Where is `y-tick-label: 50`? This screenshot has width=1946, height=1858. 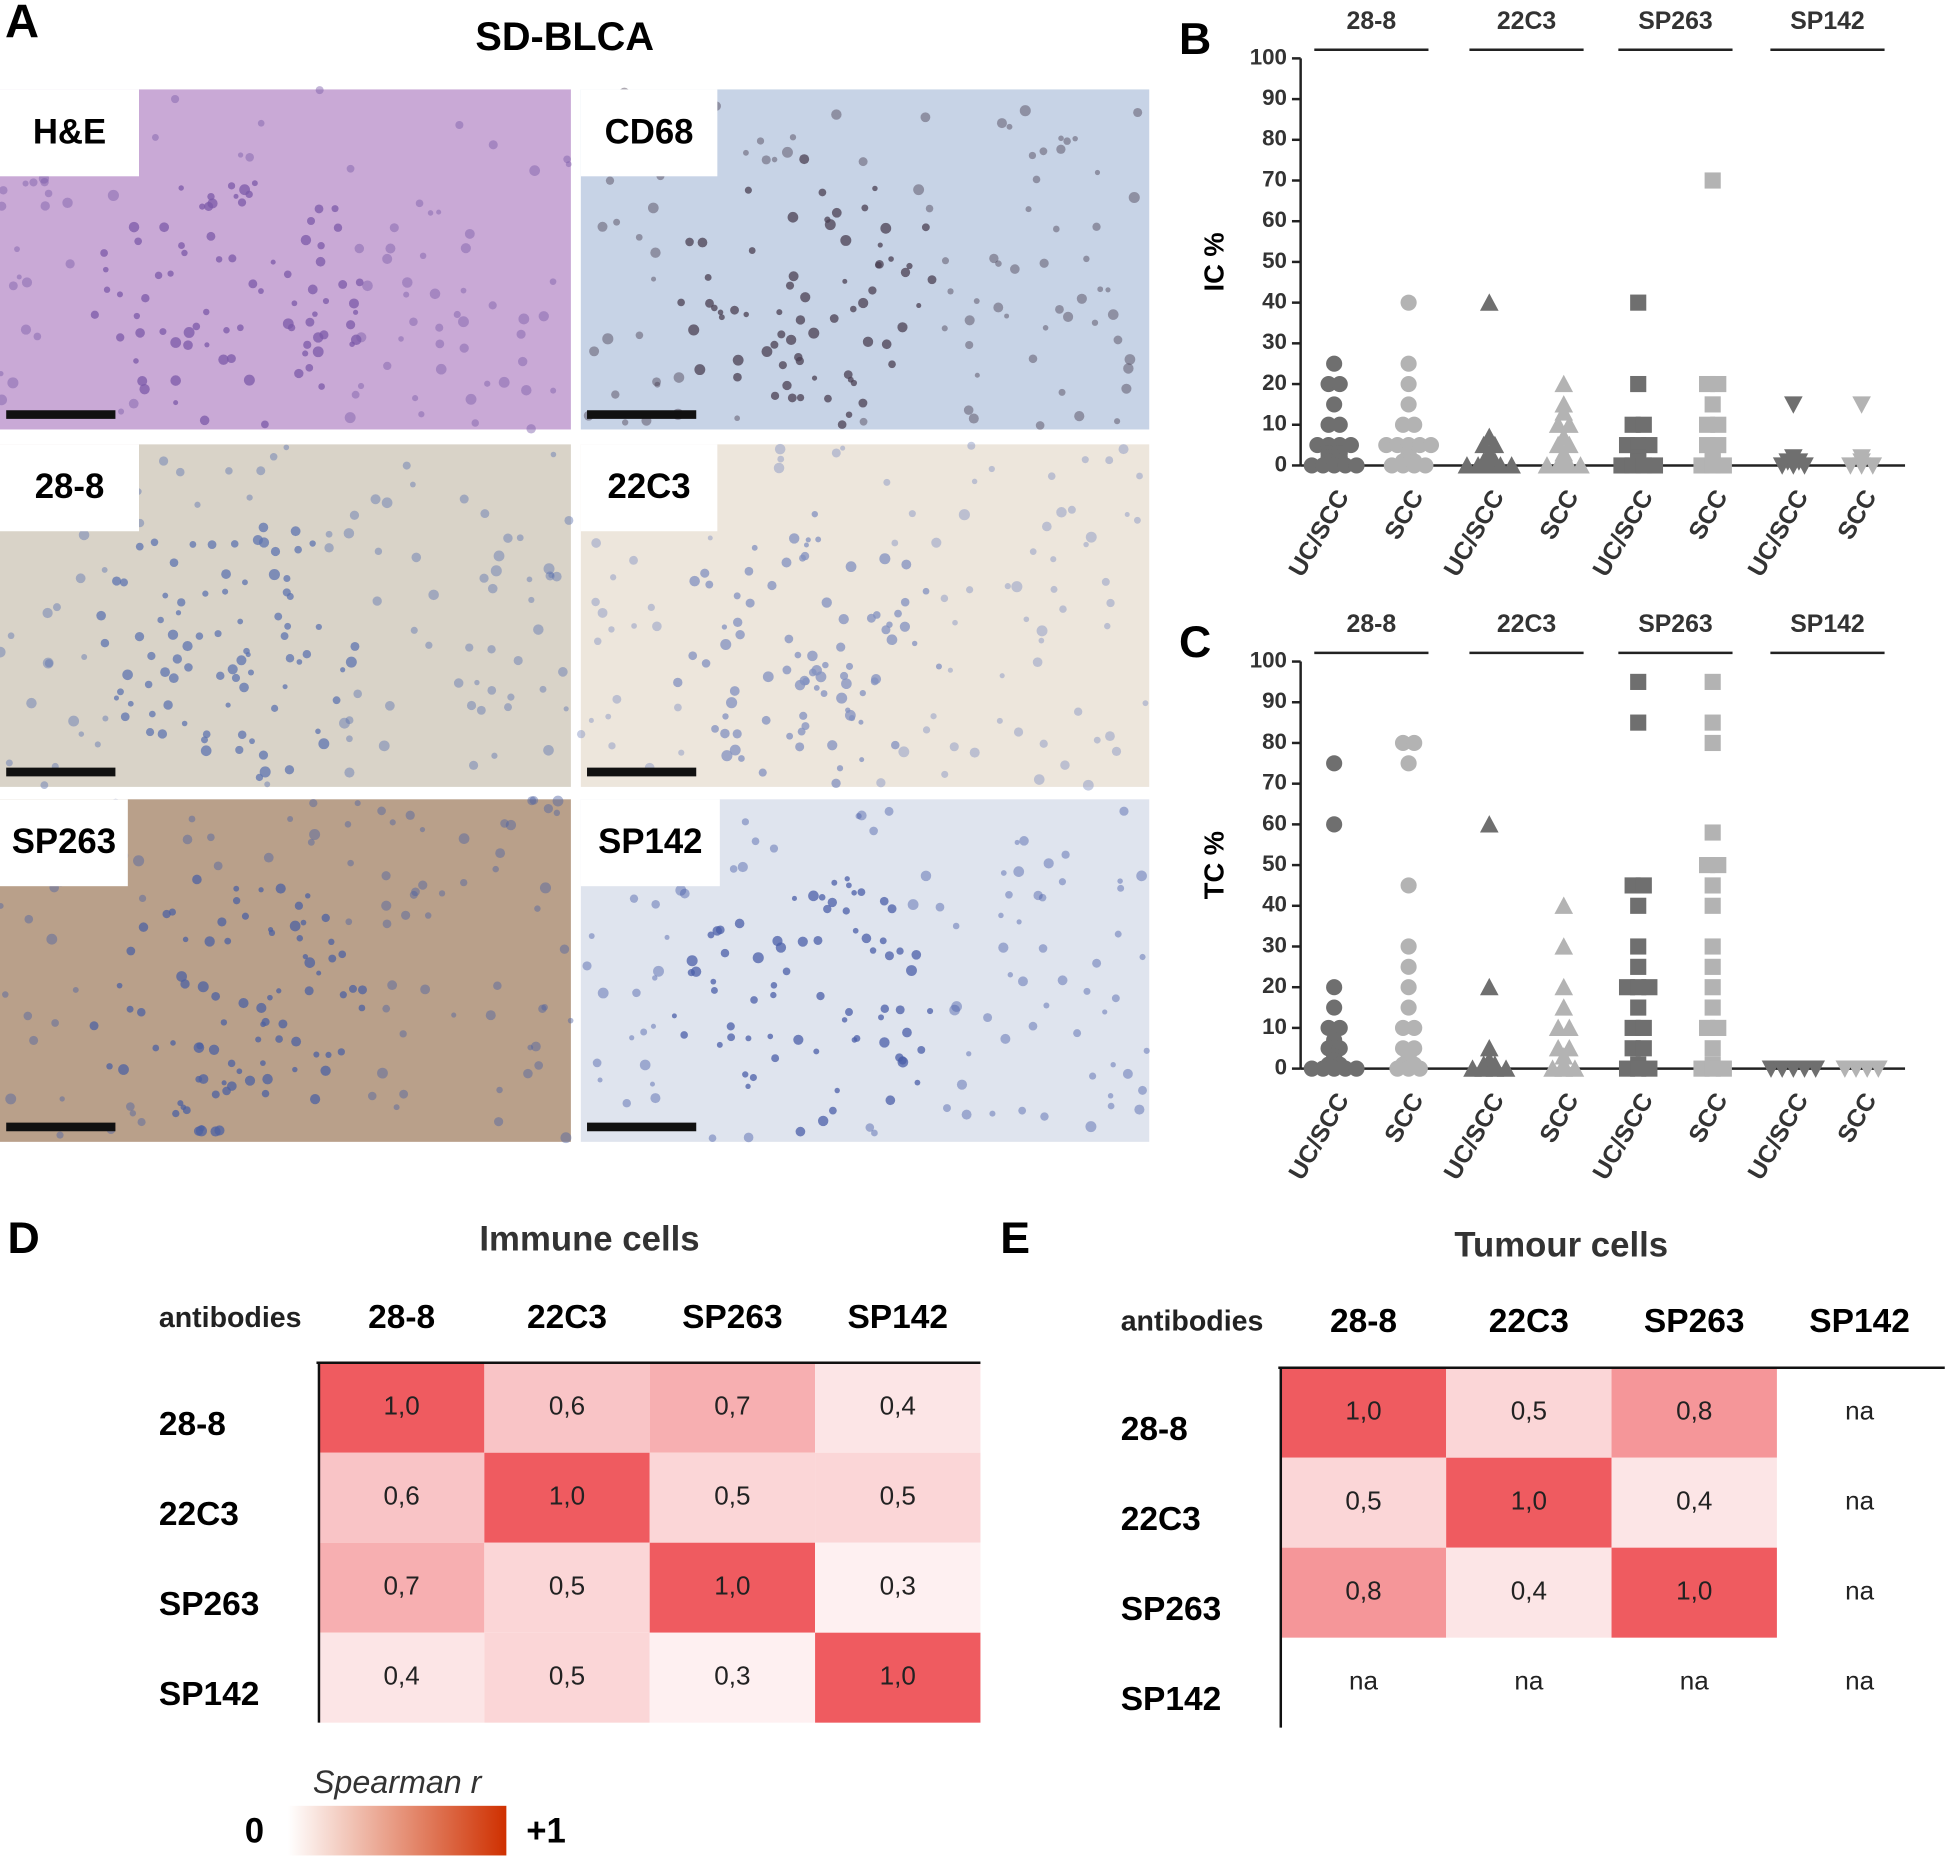
y-tick-label: 50 is located at coordinates (1274, 863).